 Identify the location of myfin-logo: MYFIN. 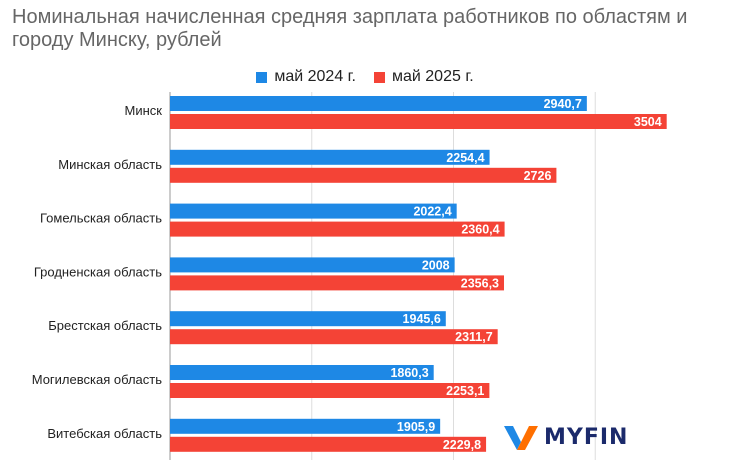
(566, 437).